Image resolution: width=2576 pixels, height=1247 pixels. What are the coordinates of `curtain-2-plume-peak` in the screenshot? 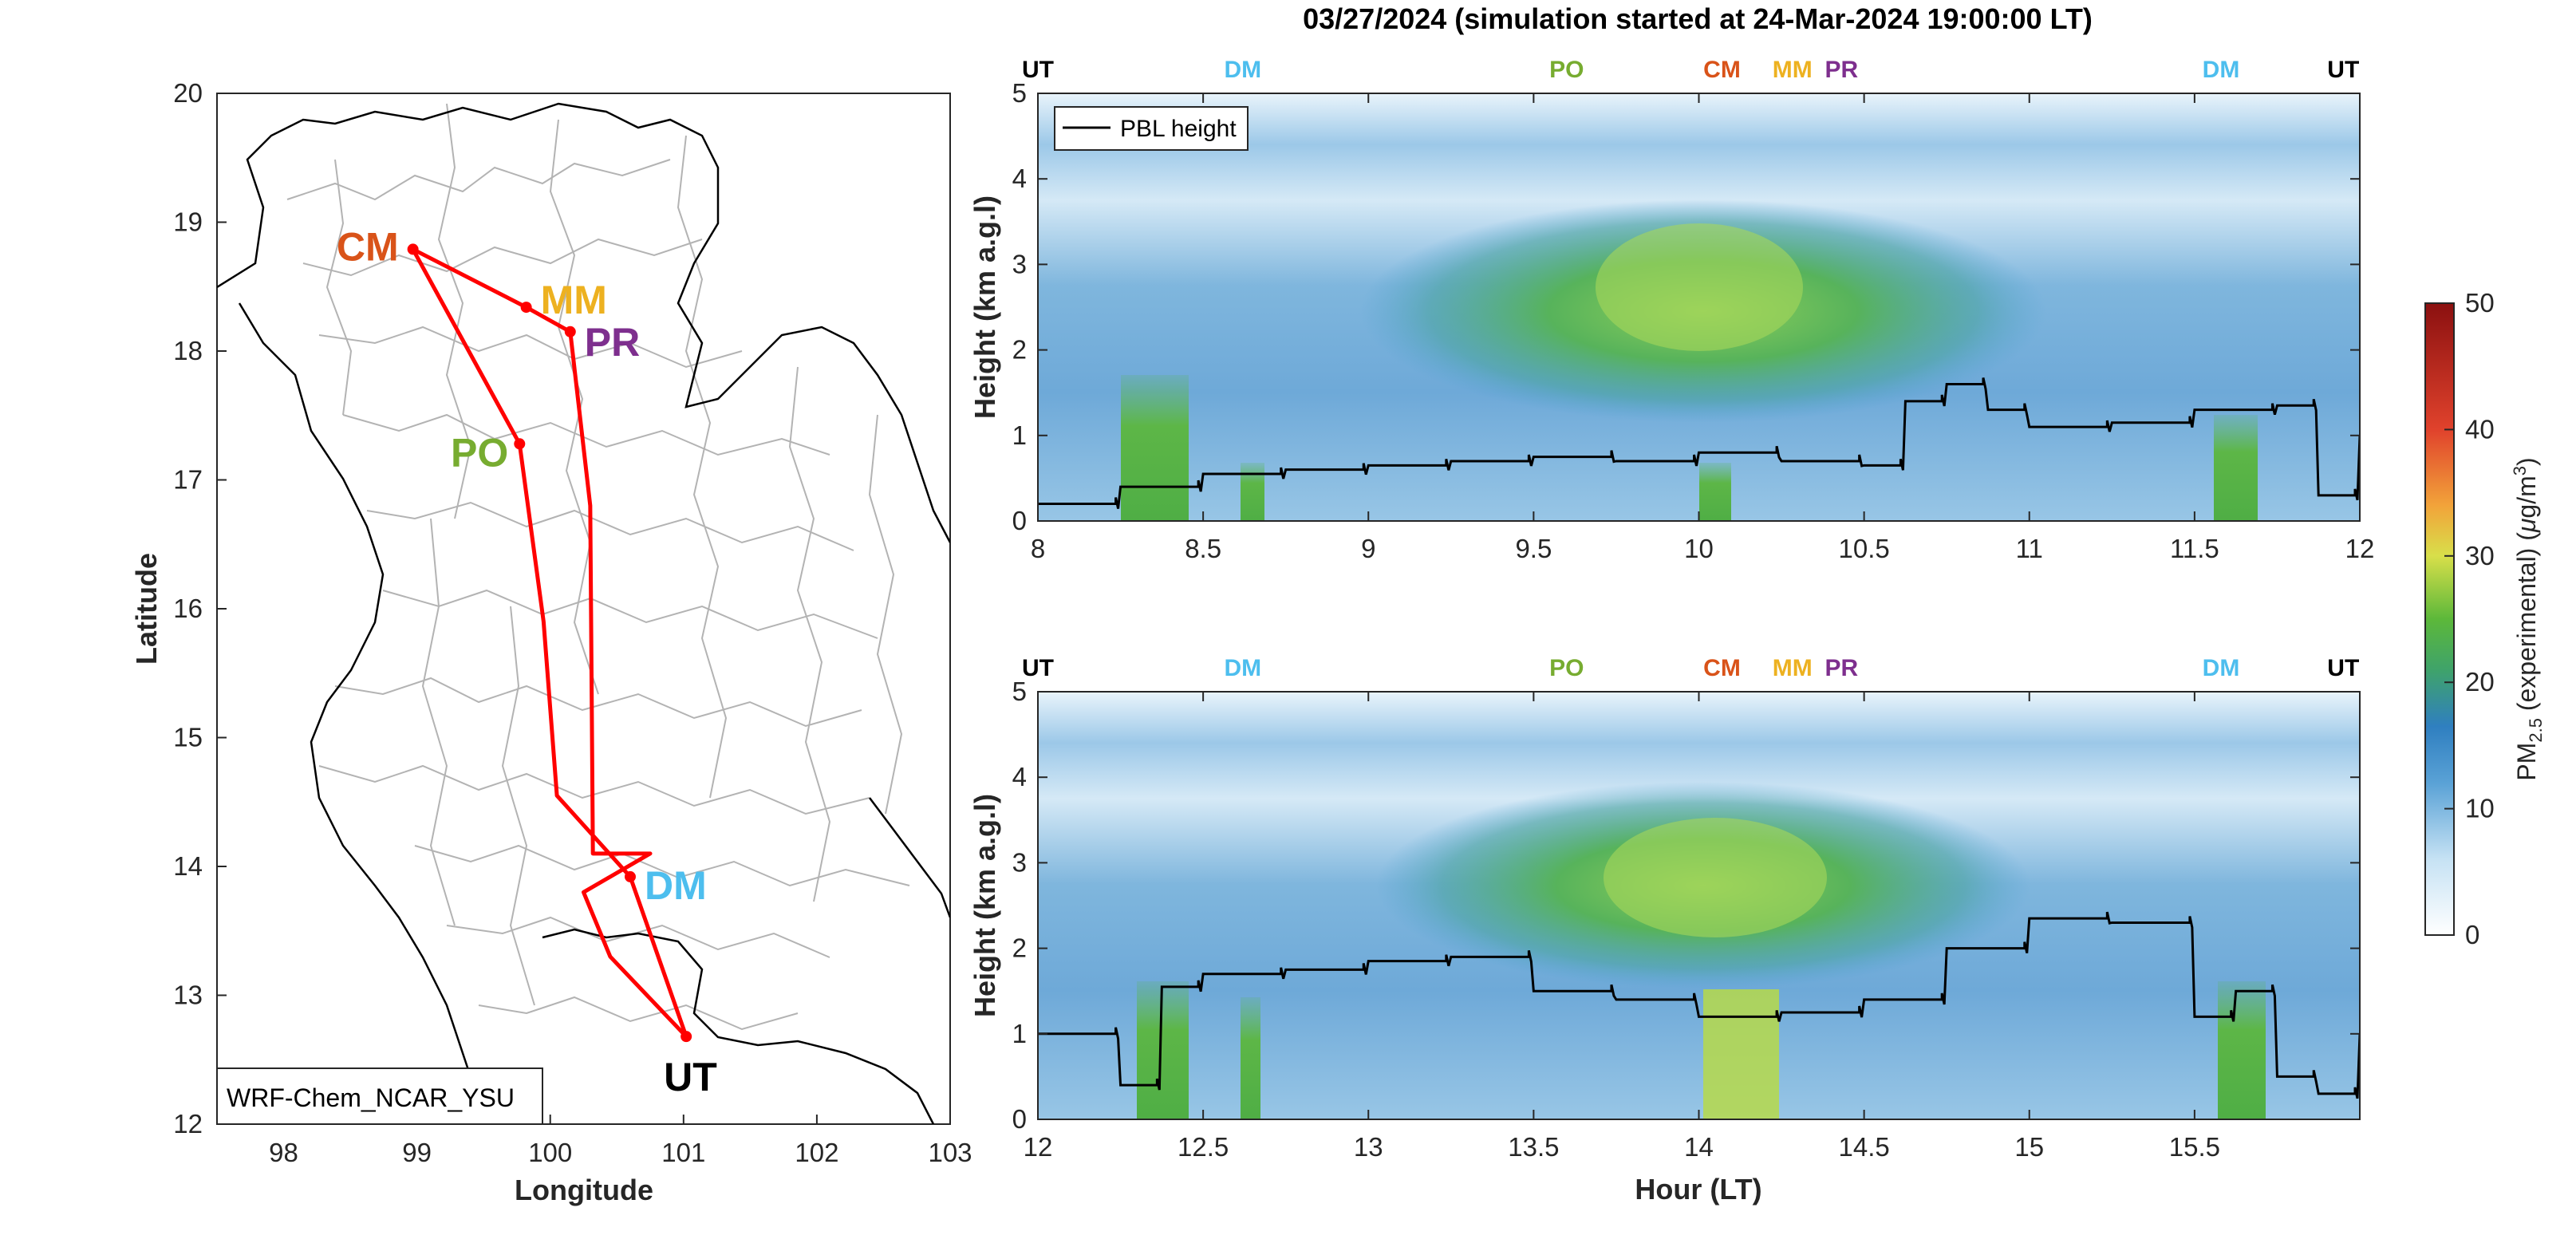 It's located at (1716, 877).